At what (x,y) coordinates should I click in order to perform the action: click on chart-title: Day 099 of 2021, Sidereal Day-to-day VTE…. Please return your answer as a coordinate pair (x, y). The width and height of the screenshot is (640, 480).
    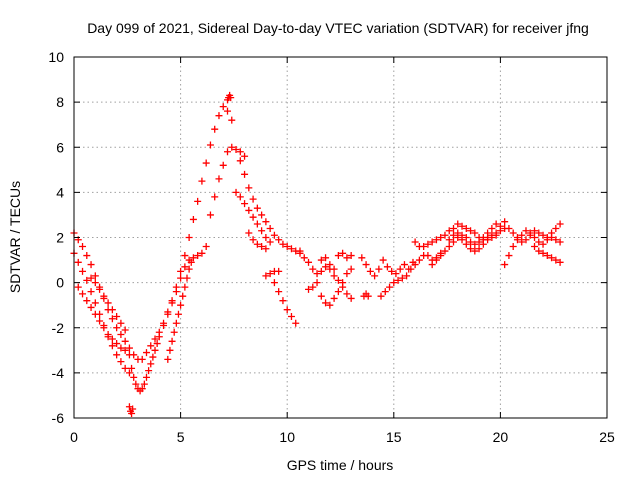
    Looking at the image, I should click on (338, 28).